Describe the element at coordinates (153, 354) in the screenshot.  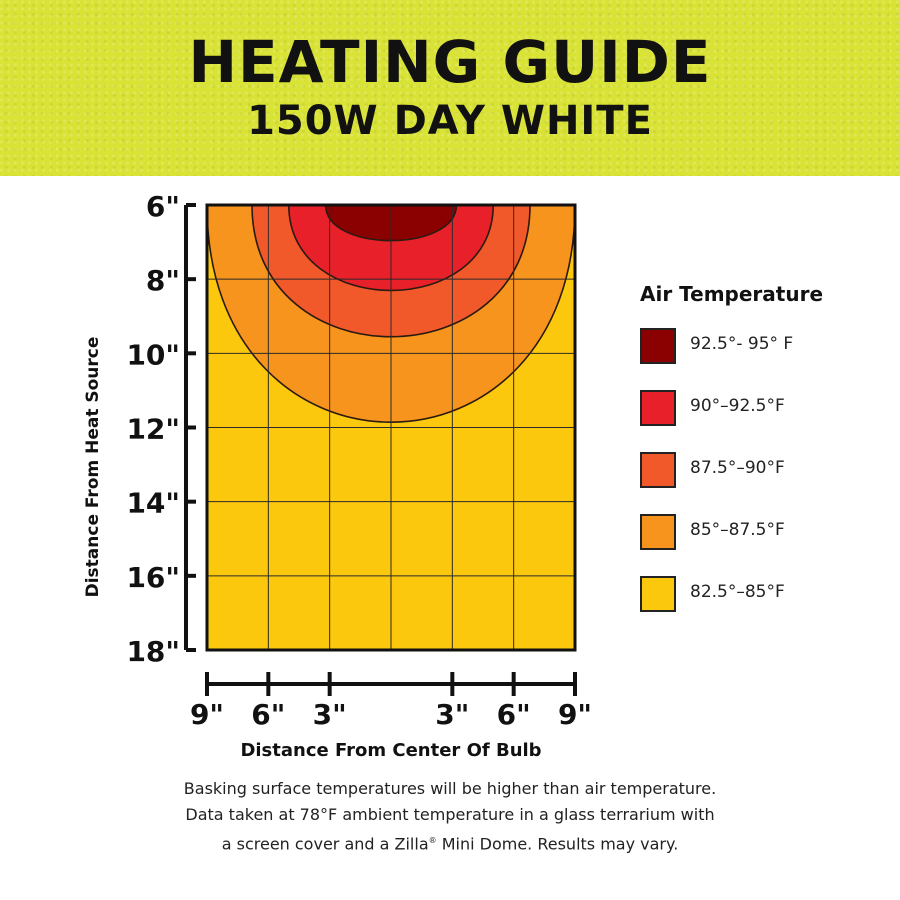
I see `y-tick-label: 10"` at that location.